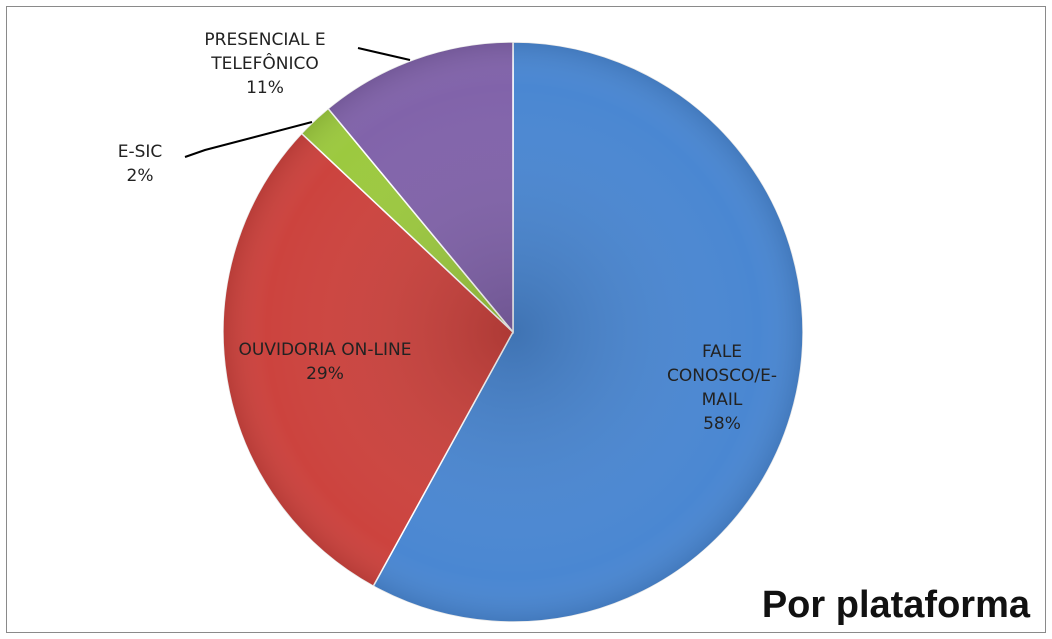  What do you see at coordinates (895, 605) in the screenshot?
I see `chart-title: Por plataforma` at bounding box center [895, 605].